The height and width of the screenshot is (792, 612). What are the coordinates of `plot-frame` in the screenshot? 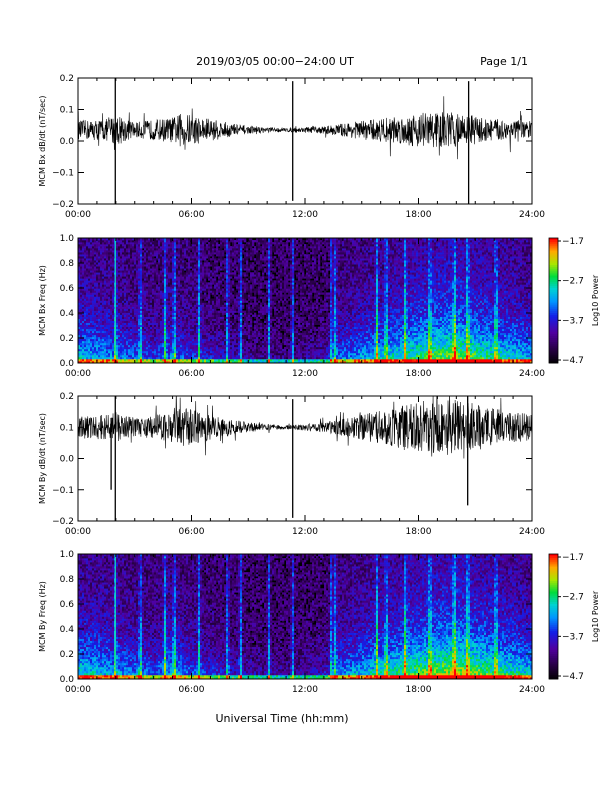 It's located at (305, 141).